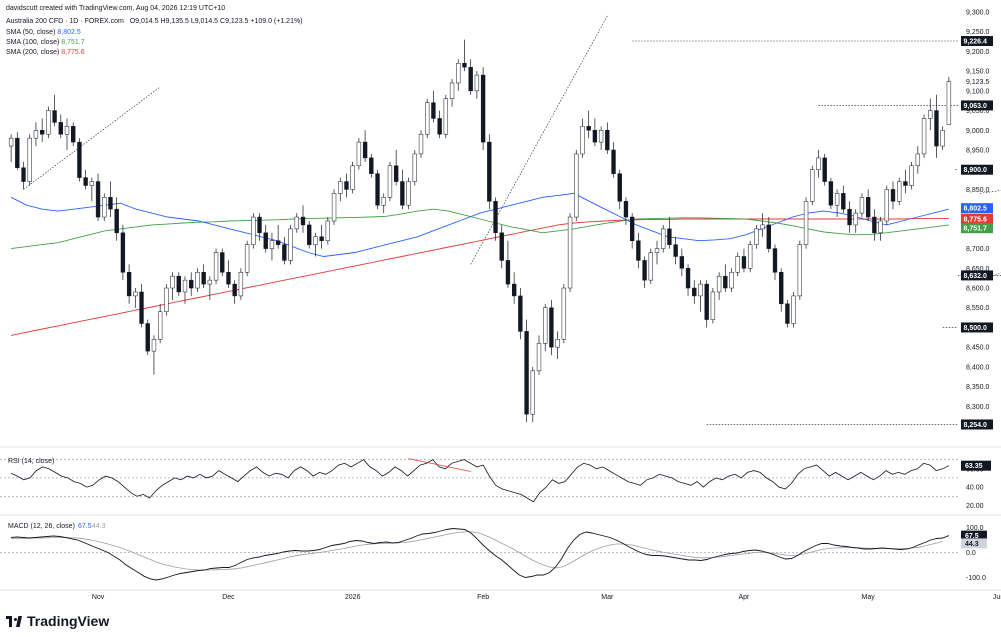 The width and height of the screenshot is (1001, 637). Describe the element at coordinates (975, 506) in the screenshot. I see `rsi-tick-label: 20.00` at that location.